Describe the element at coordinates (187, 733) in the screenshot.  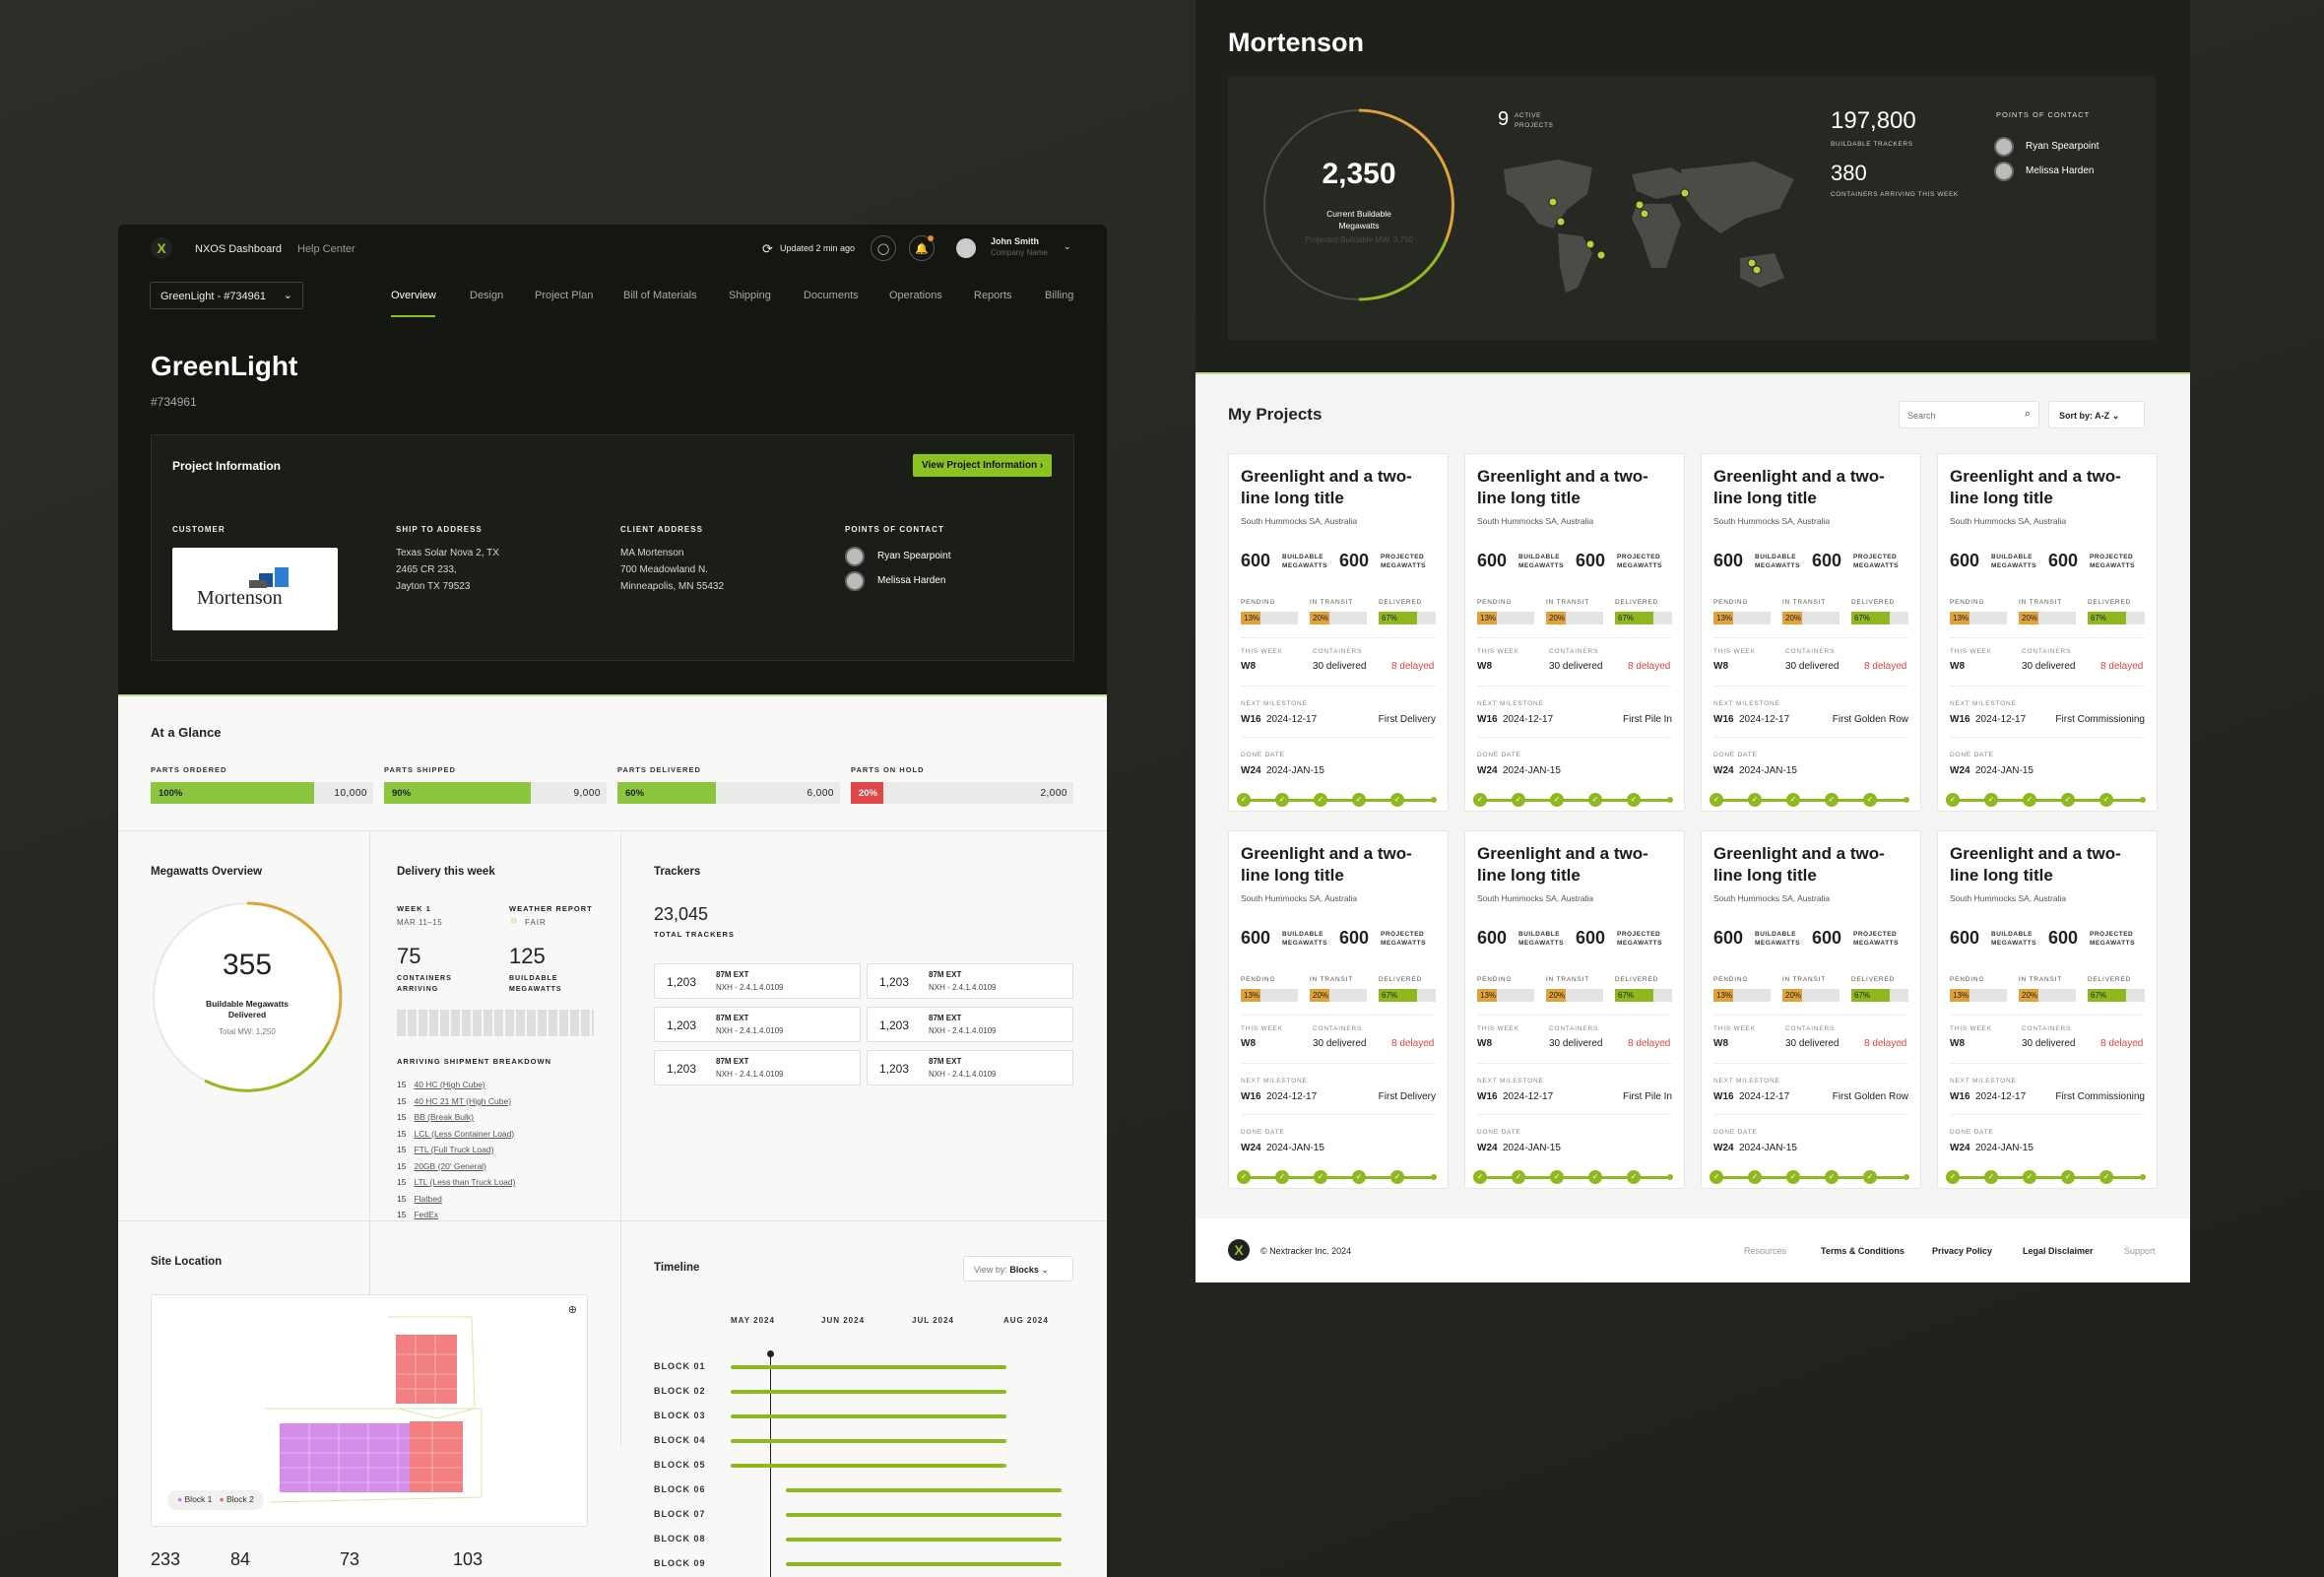
I see `at-a-glance-title: At a Glance` at that location.